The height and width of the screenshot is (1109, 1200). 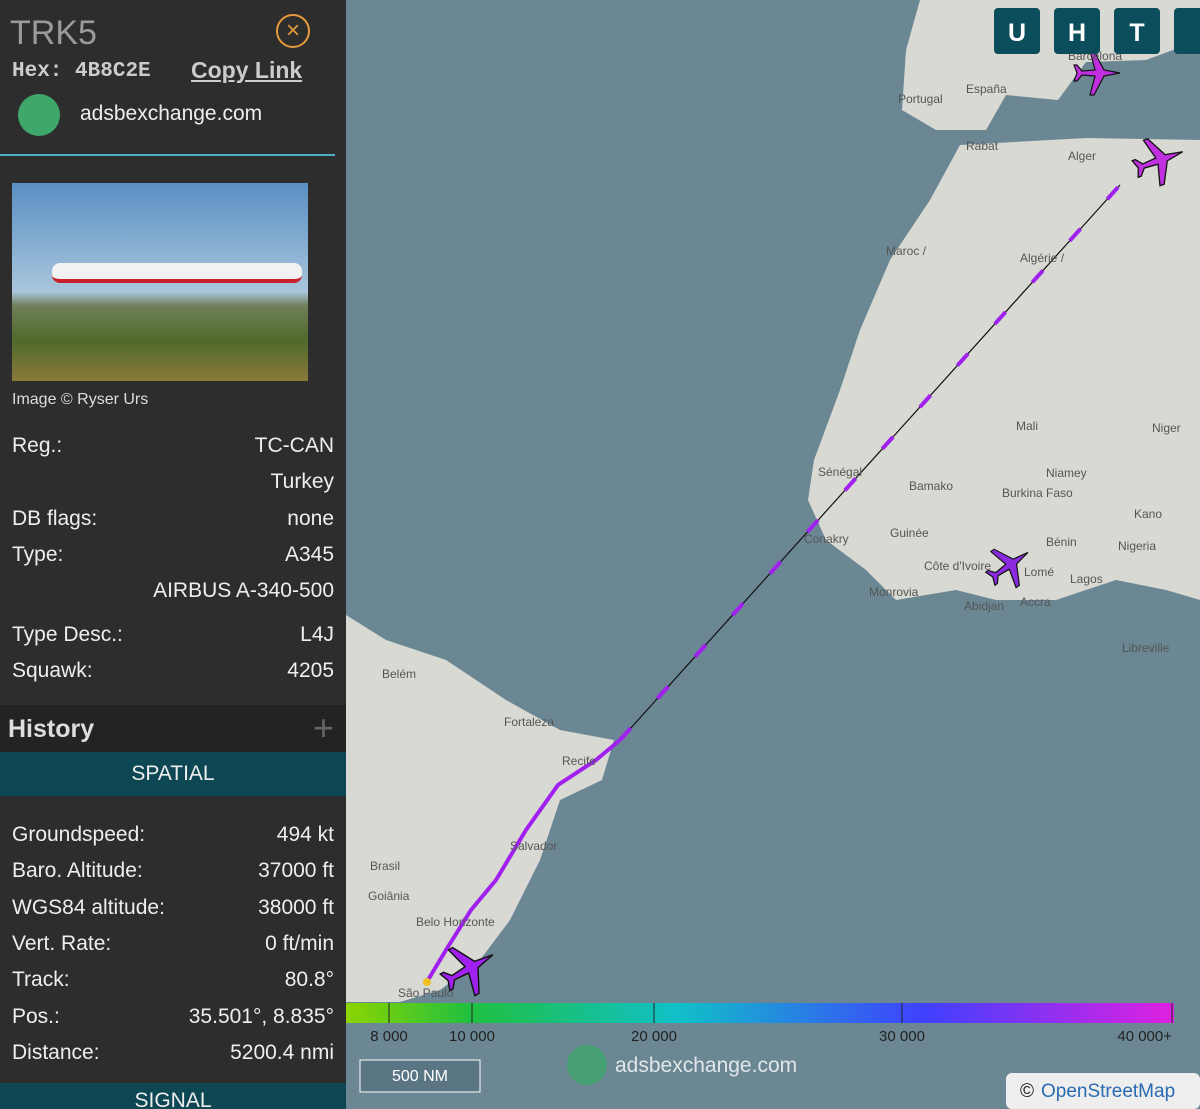 What do you see at coordinates (296, 871) in the screenshot?
I see `info-value: 37000 ft` at bounding box center [296, 871].